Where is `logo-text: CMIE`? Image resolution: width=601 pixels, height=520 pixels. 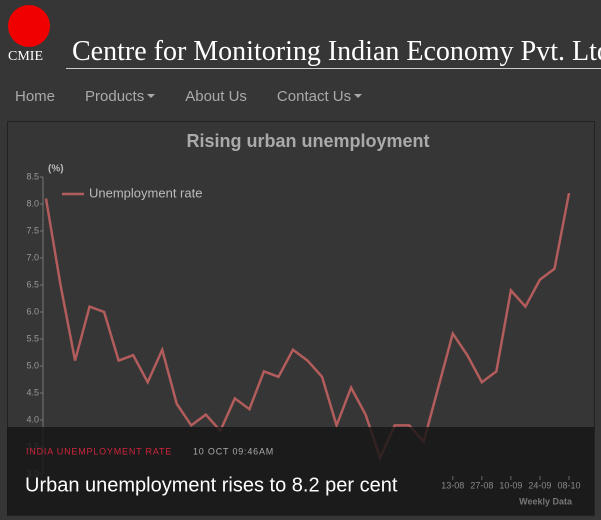
logo-text: CMIE is located at coordinates (25, 56).